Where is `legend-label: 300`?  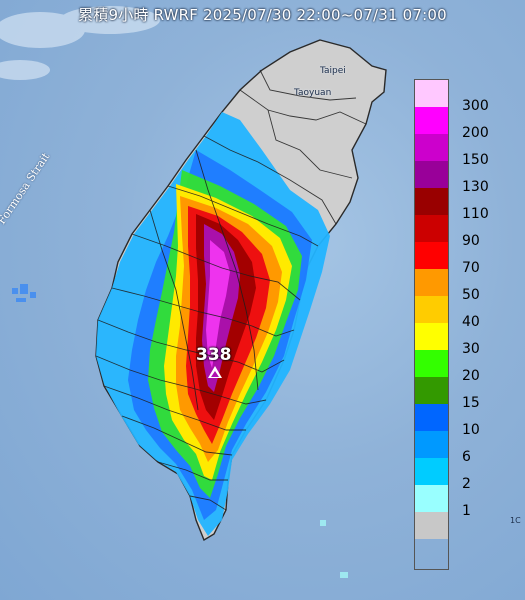
legend-label: 300 is located at coordinates (475, 106).